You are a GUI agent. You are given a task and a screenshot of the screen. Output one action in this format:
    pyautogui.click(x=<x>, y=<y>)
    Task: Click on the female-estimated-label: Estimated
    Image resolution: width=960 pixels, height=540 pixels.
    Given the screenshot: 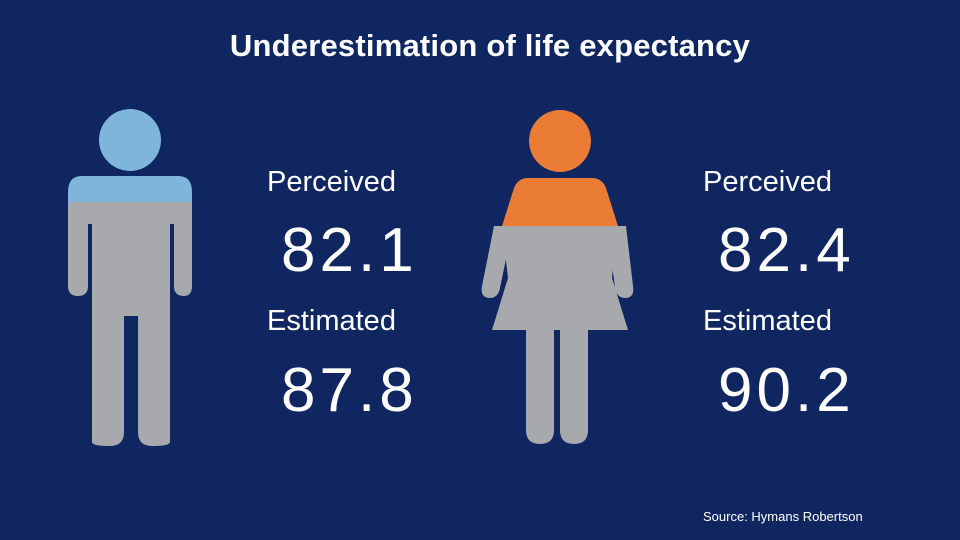 What is the action you would take?
    pyautogui.click(x=767, y=321)
    